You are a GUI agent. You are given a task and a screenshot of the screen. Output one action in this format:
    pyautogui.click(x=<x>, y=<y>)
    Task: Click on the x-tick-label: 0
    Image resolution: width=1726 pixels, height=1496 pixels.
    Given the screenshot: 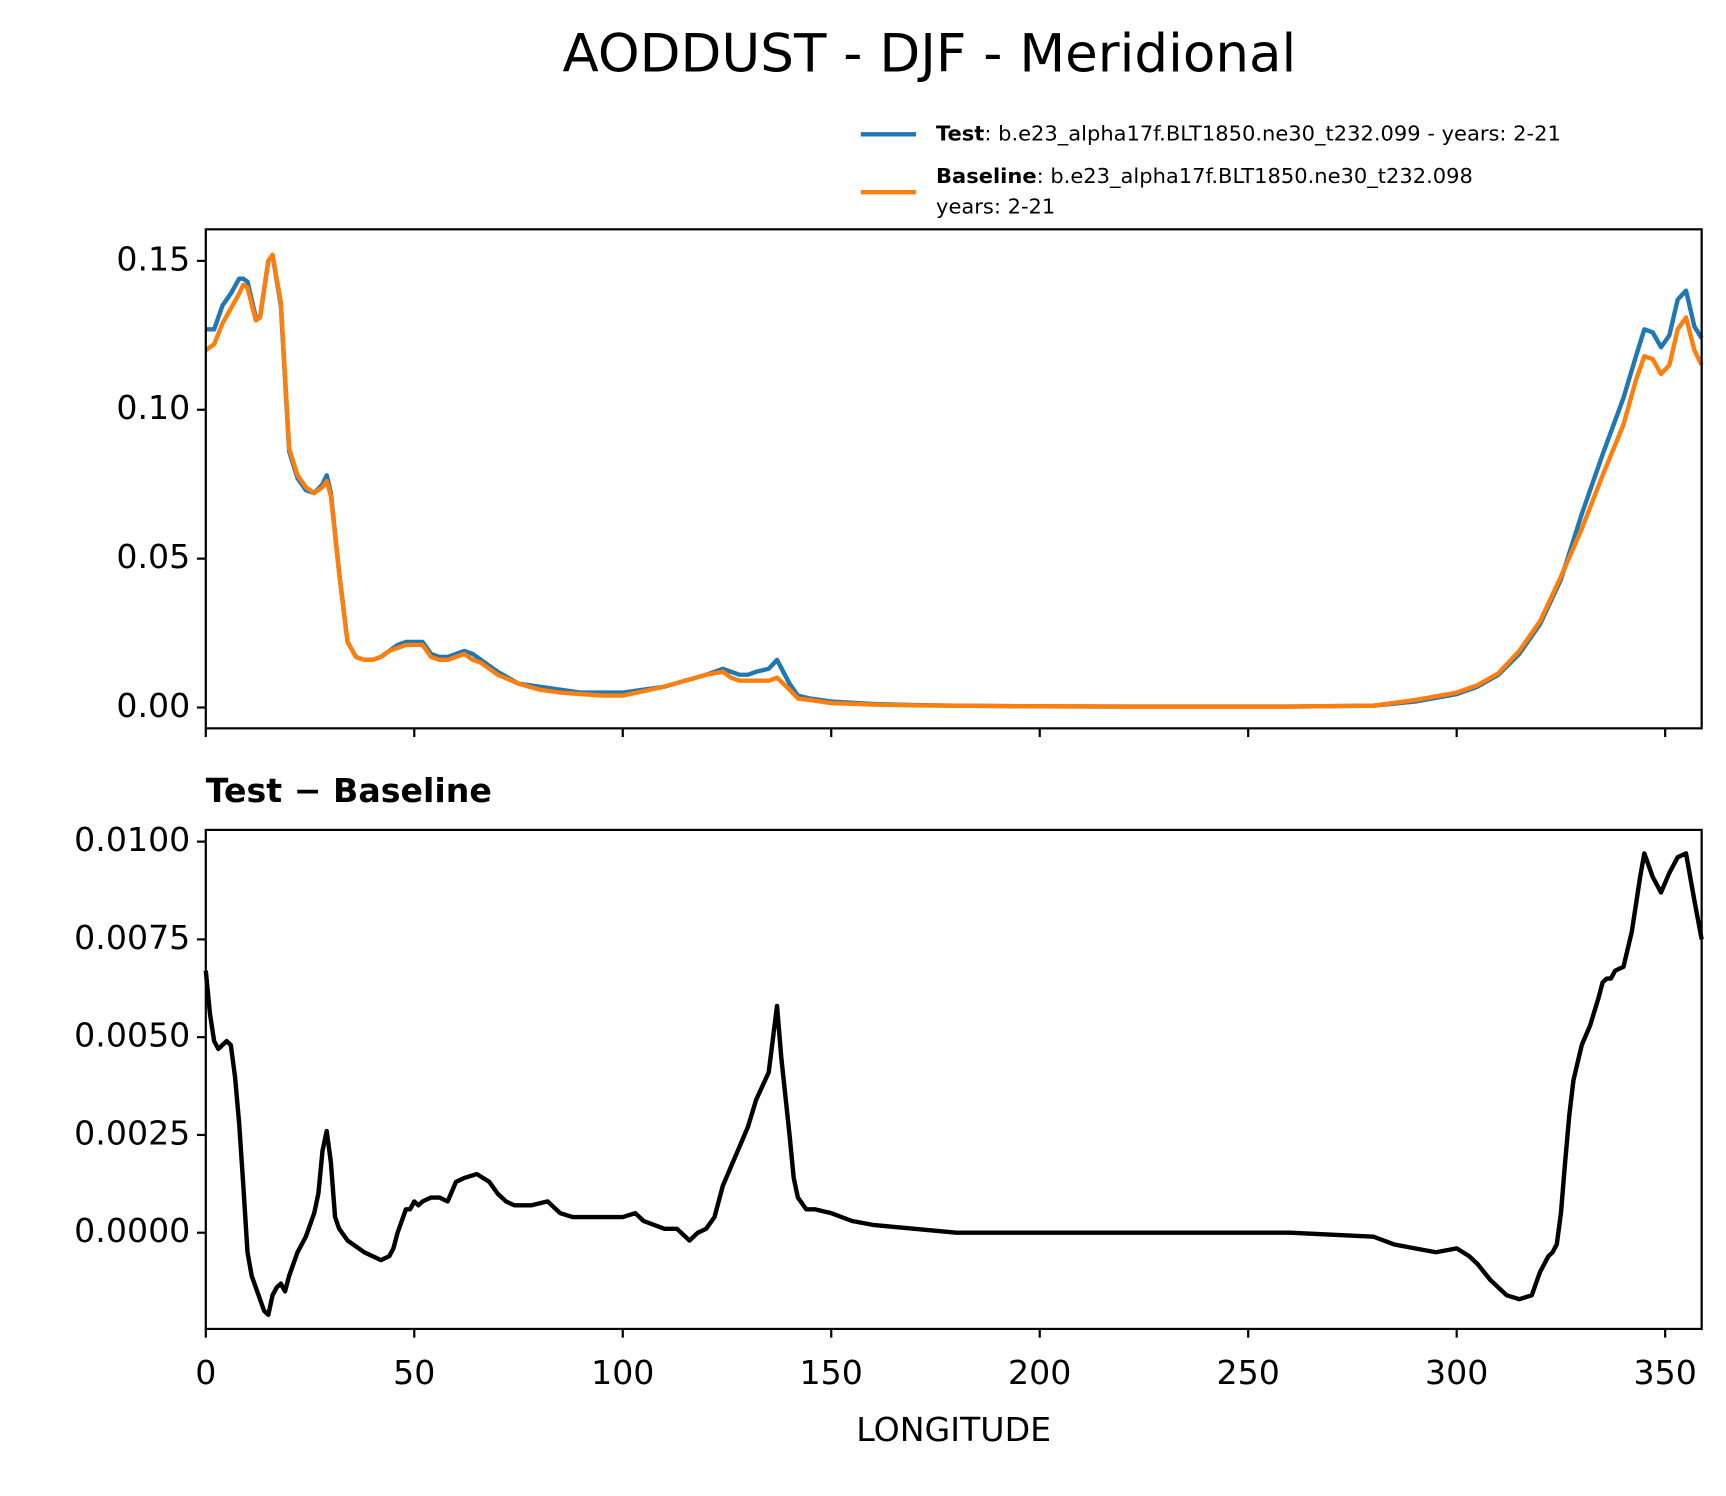 What is the action you would take?
    pyautogui.click(x=205, y=1372)
    